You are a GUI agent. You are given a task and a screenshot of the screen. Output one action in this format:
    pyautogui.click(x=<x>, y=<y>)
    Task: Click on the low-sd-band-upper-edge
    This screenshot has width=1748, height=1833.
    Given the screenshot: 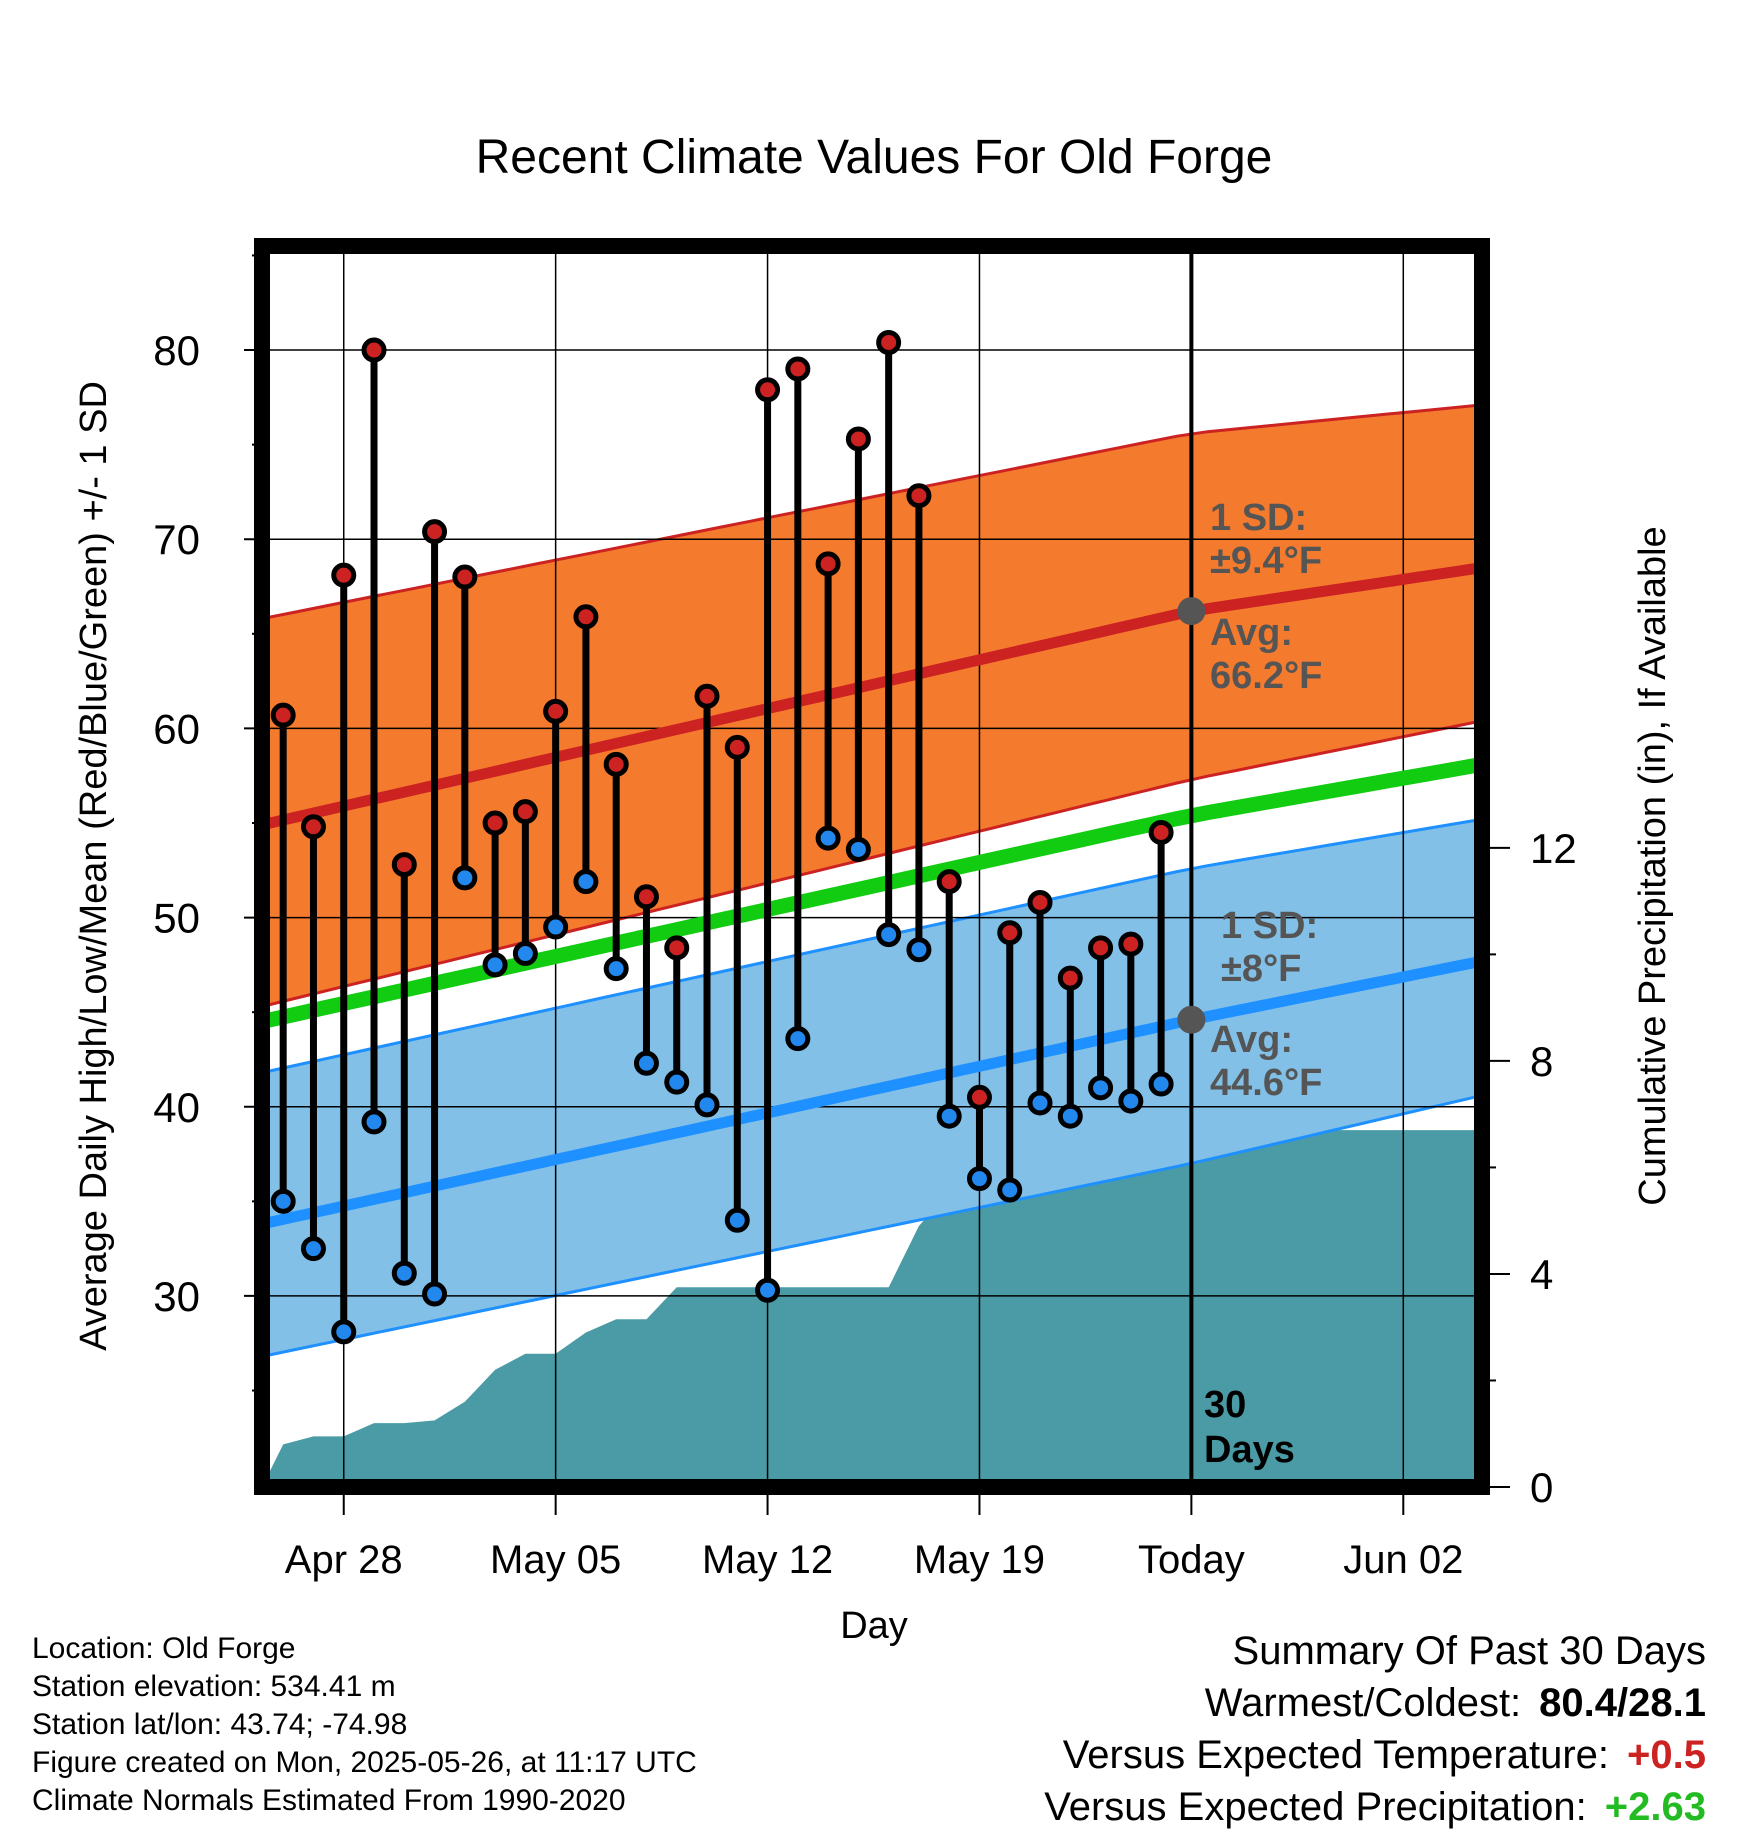 What is the action you would take?
    pyautogui.click(x=872, y=946)
    